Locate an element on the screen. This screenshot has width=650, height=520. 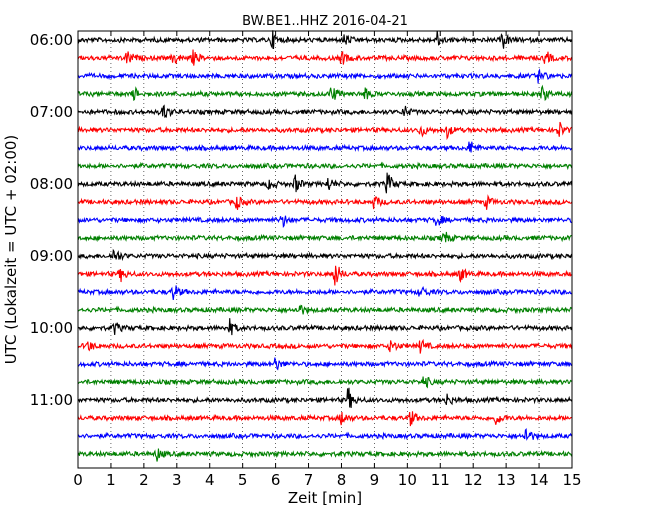
x-tick-label: 3 is located at coordinates (177, 480).